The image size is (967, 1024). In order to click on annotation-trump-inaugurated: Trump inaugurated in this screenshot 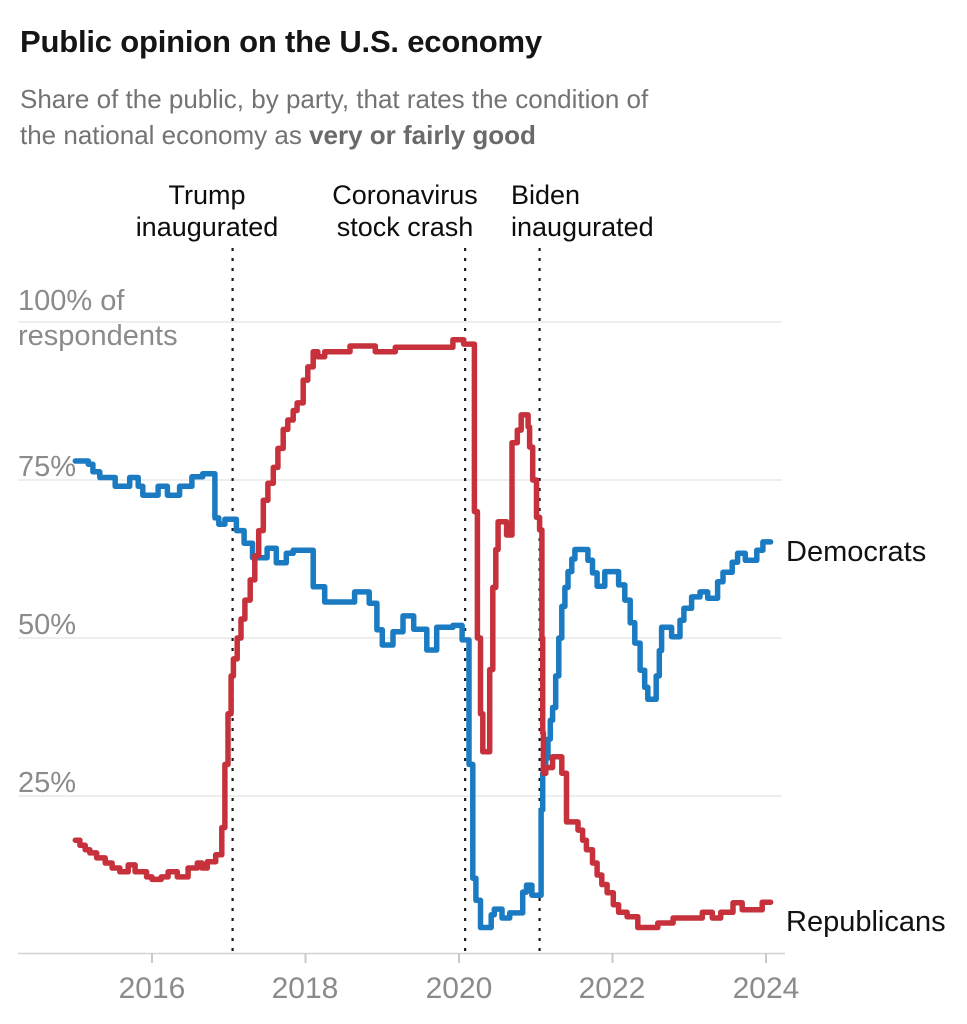, I will do `click(207, 211)`.